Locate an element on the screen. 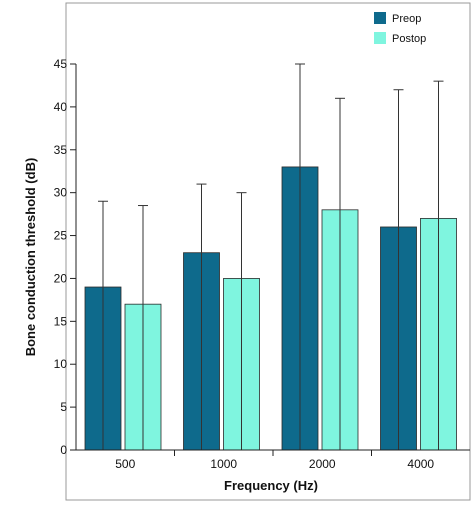 The height and width of the screenshot is (505, 474). x-tick-label: 2000 is located at coordinates (322, 464).